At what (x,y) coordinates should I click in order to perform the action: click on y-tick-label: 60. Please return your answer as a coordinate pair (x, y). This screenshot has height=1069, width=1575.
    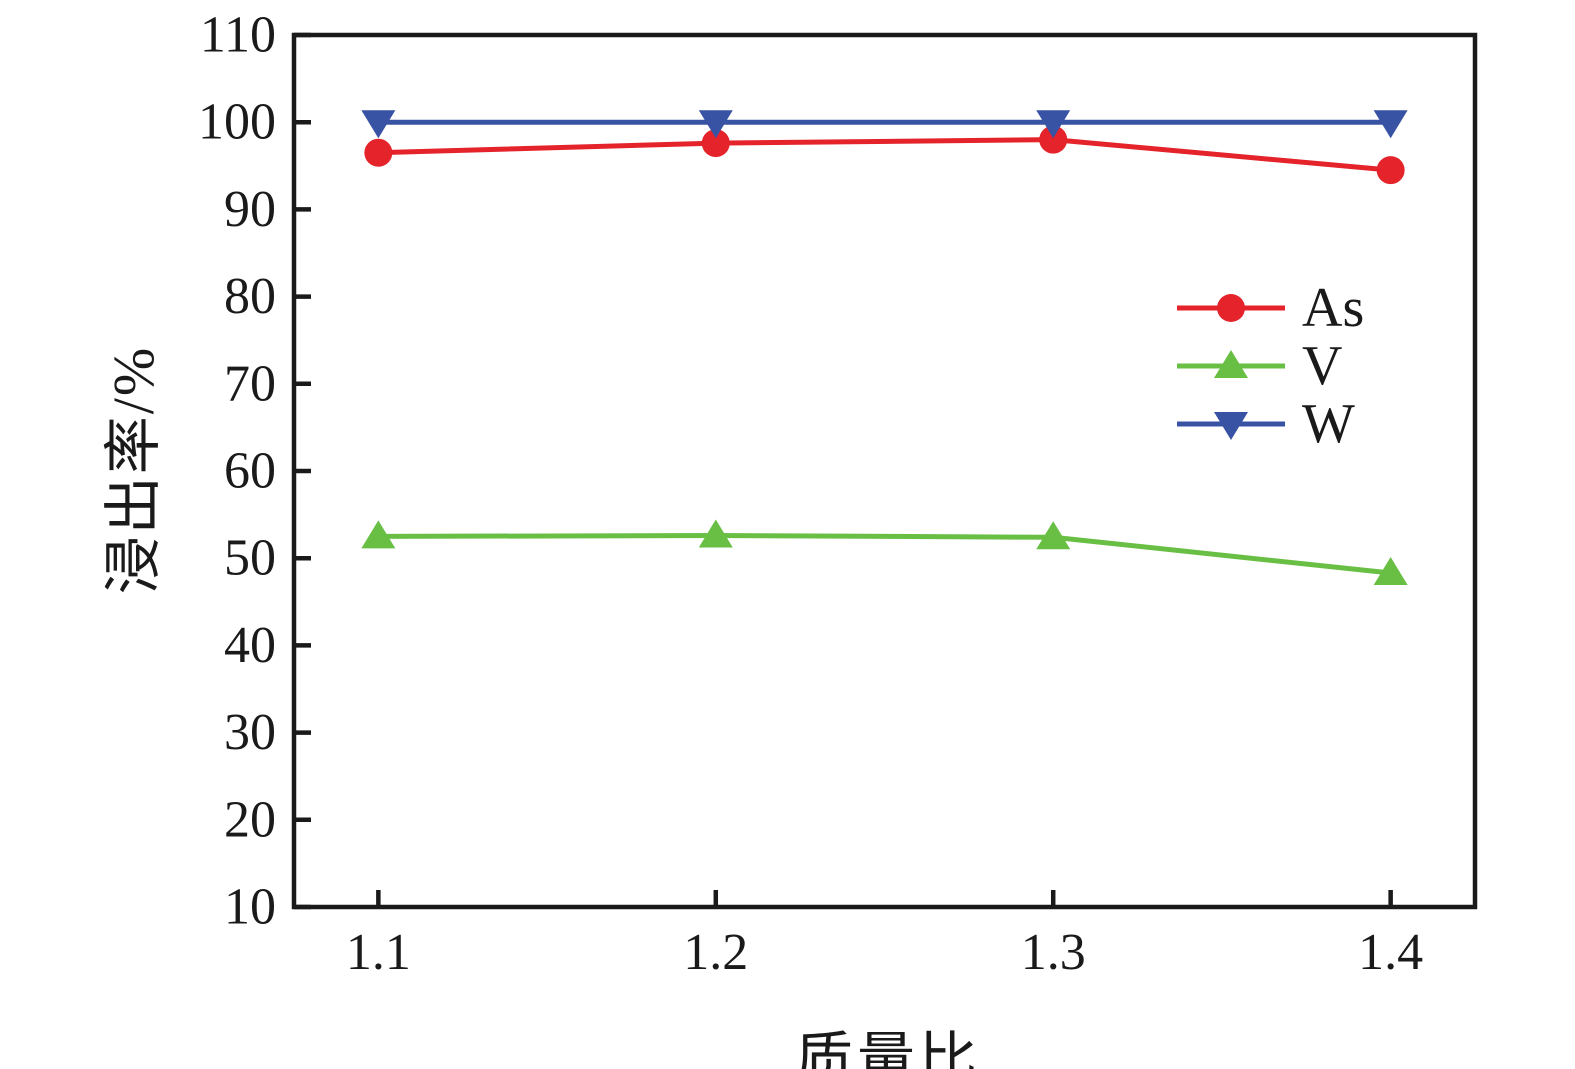
    Looking at the image, I should click on (250, 471).